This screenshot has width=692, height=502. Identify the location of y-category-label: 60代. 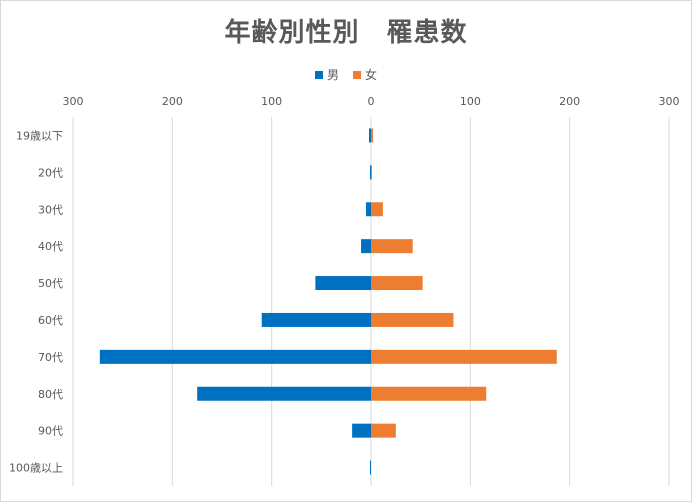
(50, 320).